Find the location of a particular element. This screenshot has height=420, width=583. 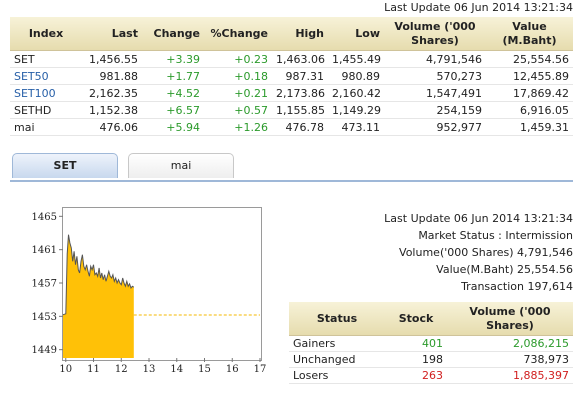

index-name: SETHD is located at coordinates (46, 110).